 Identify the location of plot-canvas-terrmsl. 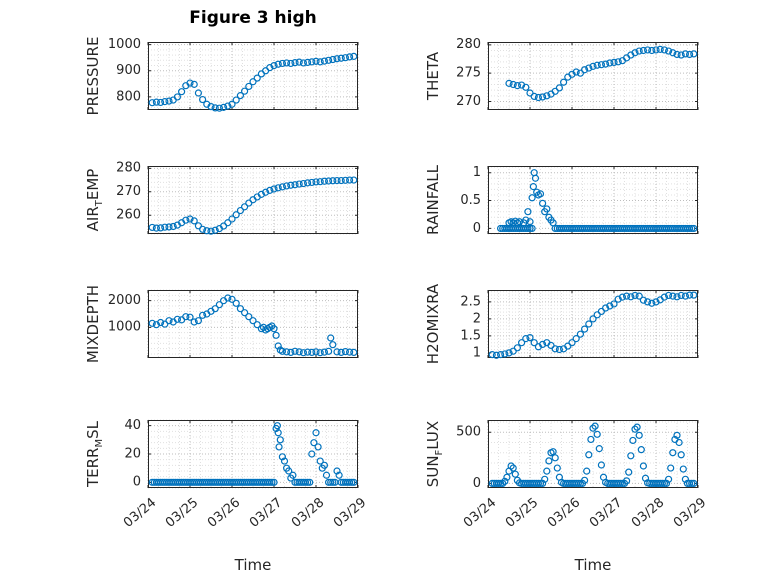
(227, 480).